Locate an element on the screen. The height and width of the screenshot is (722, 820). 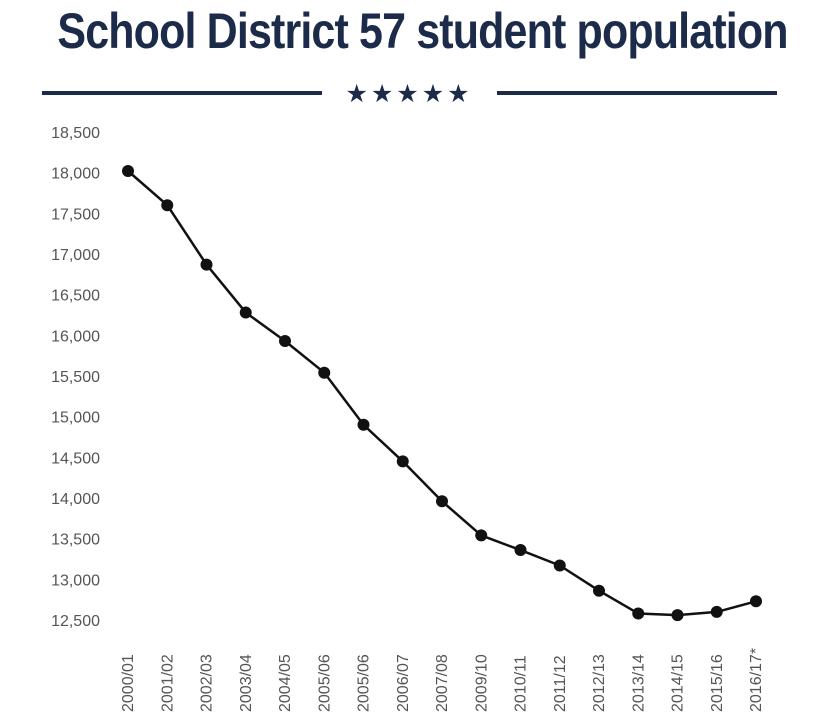
x-tick-label: 2009/10 is located at coordinates (481, 683).